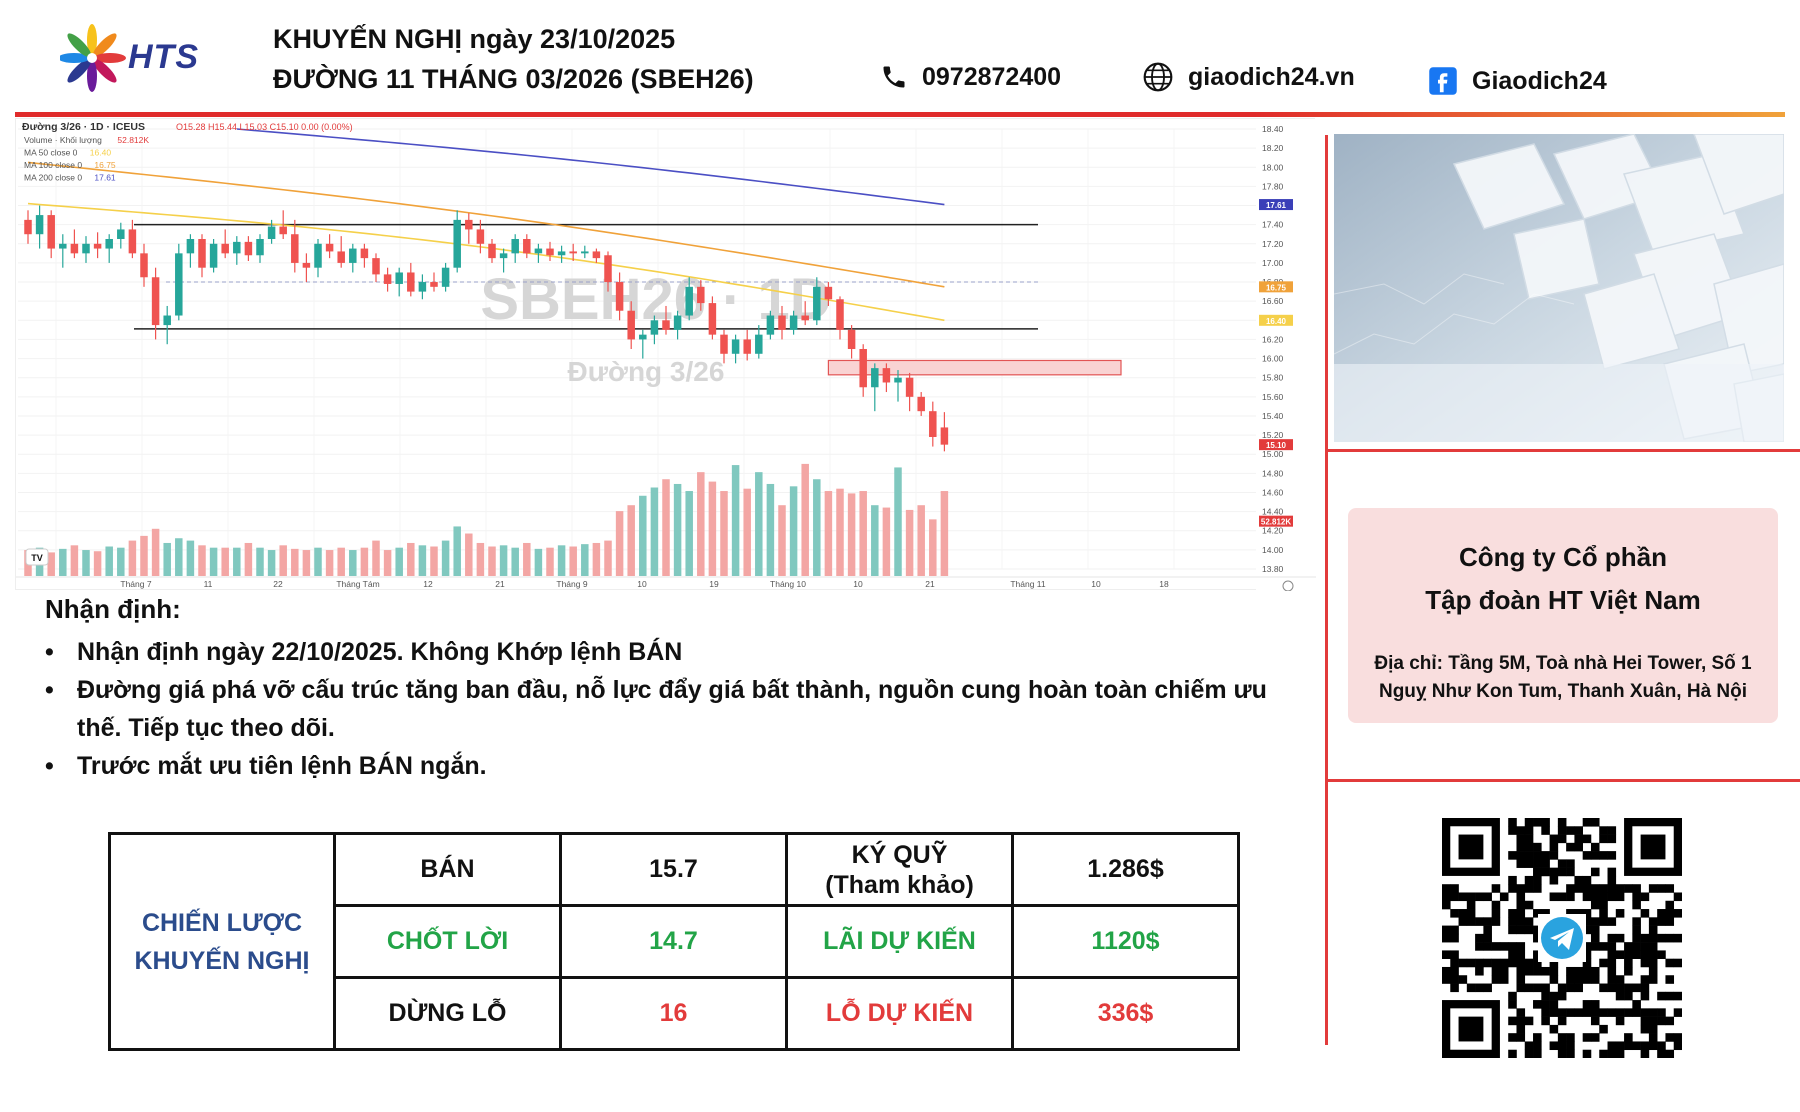  What do you see at coordinates (1273, 225) in the screenshot?
I see `y-tick-label: 17.40` at bounding box center [1273, 225].